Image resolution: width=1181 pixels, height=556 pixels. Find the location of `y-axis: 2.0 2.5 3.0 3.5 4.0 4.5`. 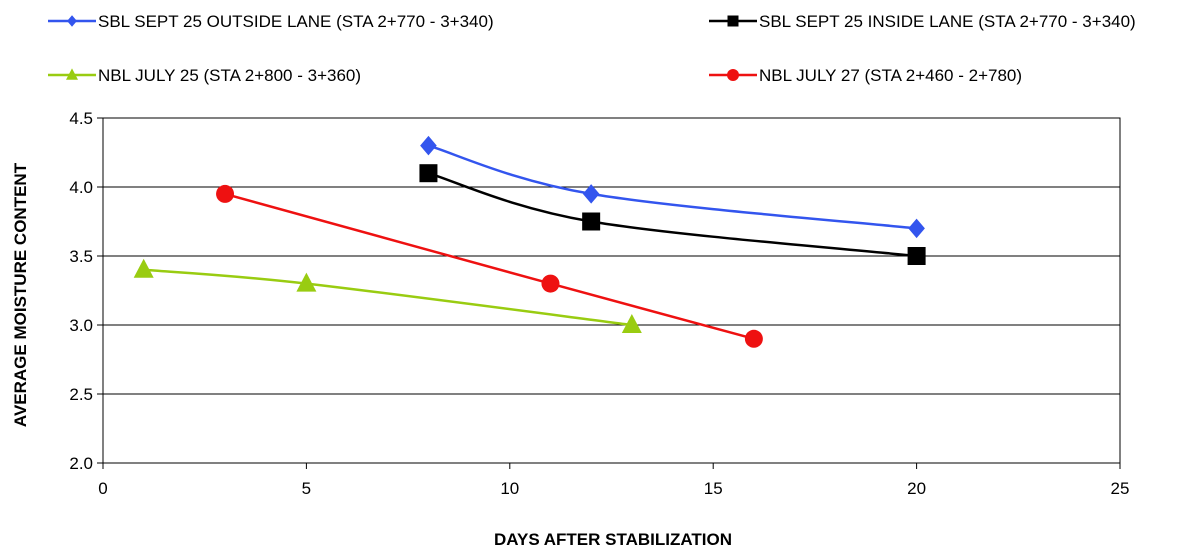

y-axis: 2.0 2.5 3.0 3.5 4.0 4.5 is located at coordinates (86, 291).